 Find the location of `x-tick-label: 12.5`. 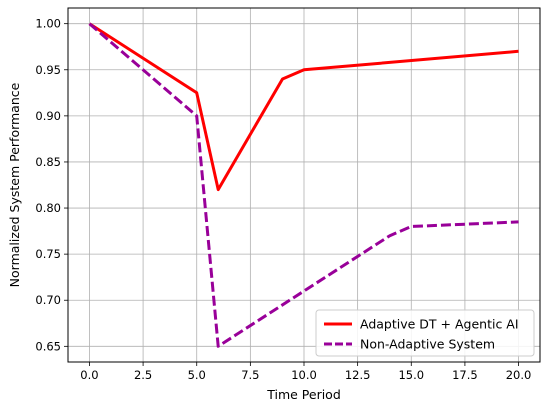

x-tick-label: 12.5 is located at coordinates (358, 375).